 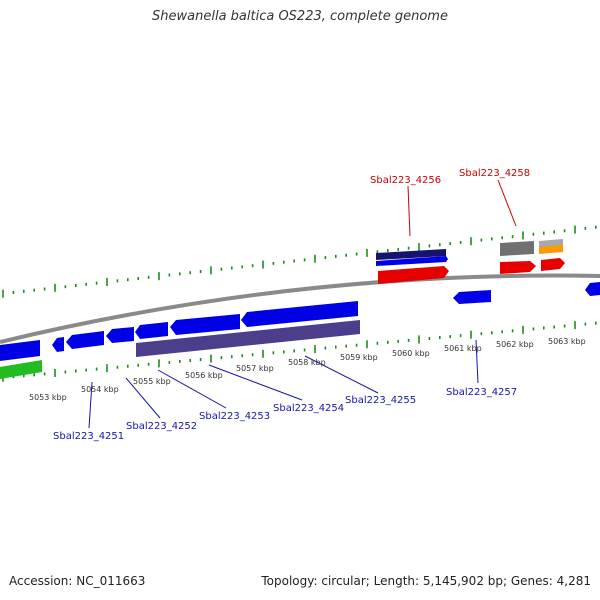 What do you see at coordinates (515, 344) in the screenshot?
I see `scale-label: 5062 kbp` at bounding box center [515, 344].